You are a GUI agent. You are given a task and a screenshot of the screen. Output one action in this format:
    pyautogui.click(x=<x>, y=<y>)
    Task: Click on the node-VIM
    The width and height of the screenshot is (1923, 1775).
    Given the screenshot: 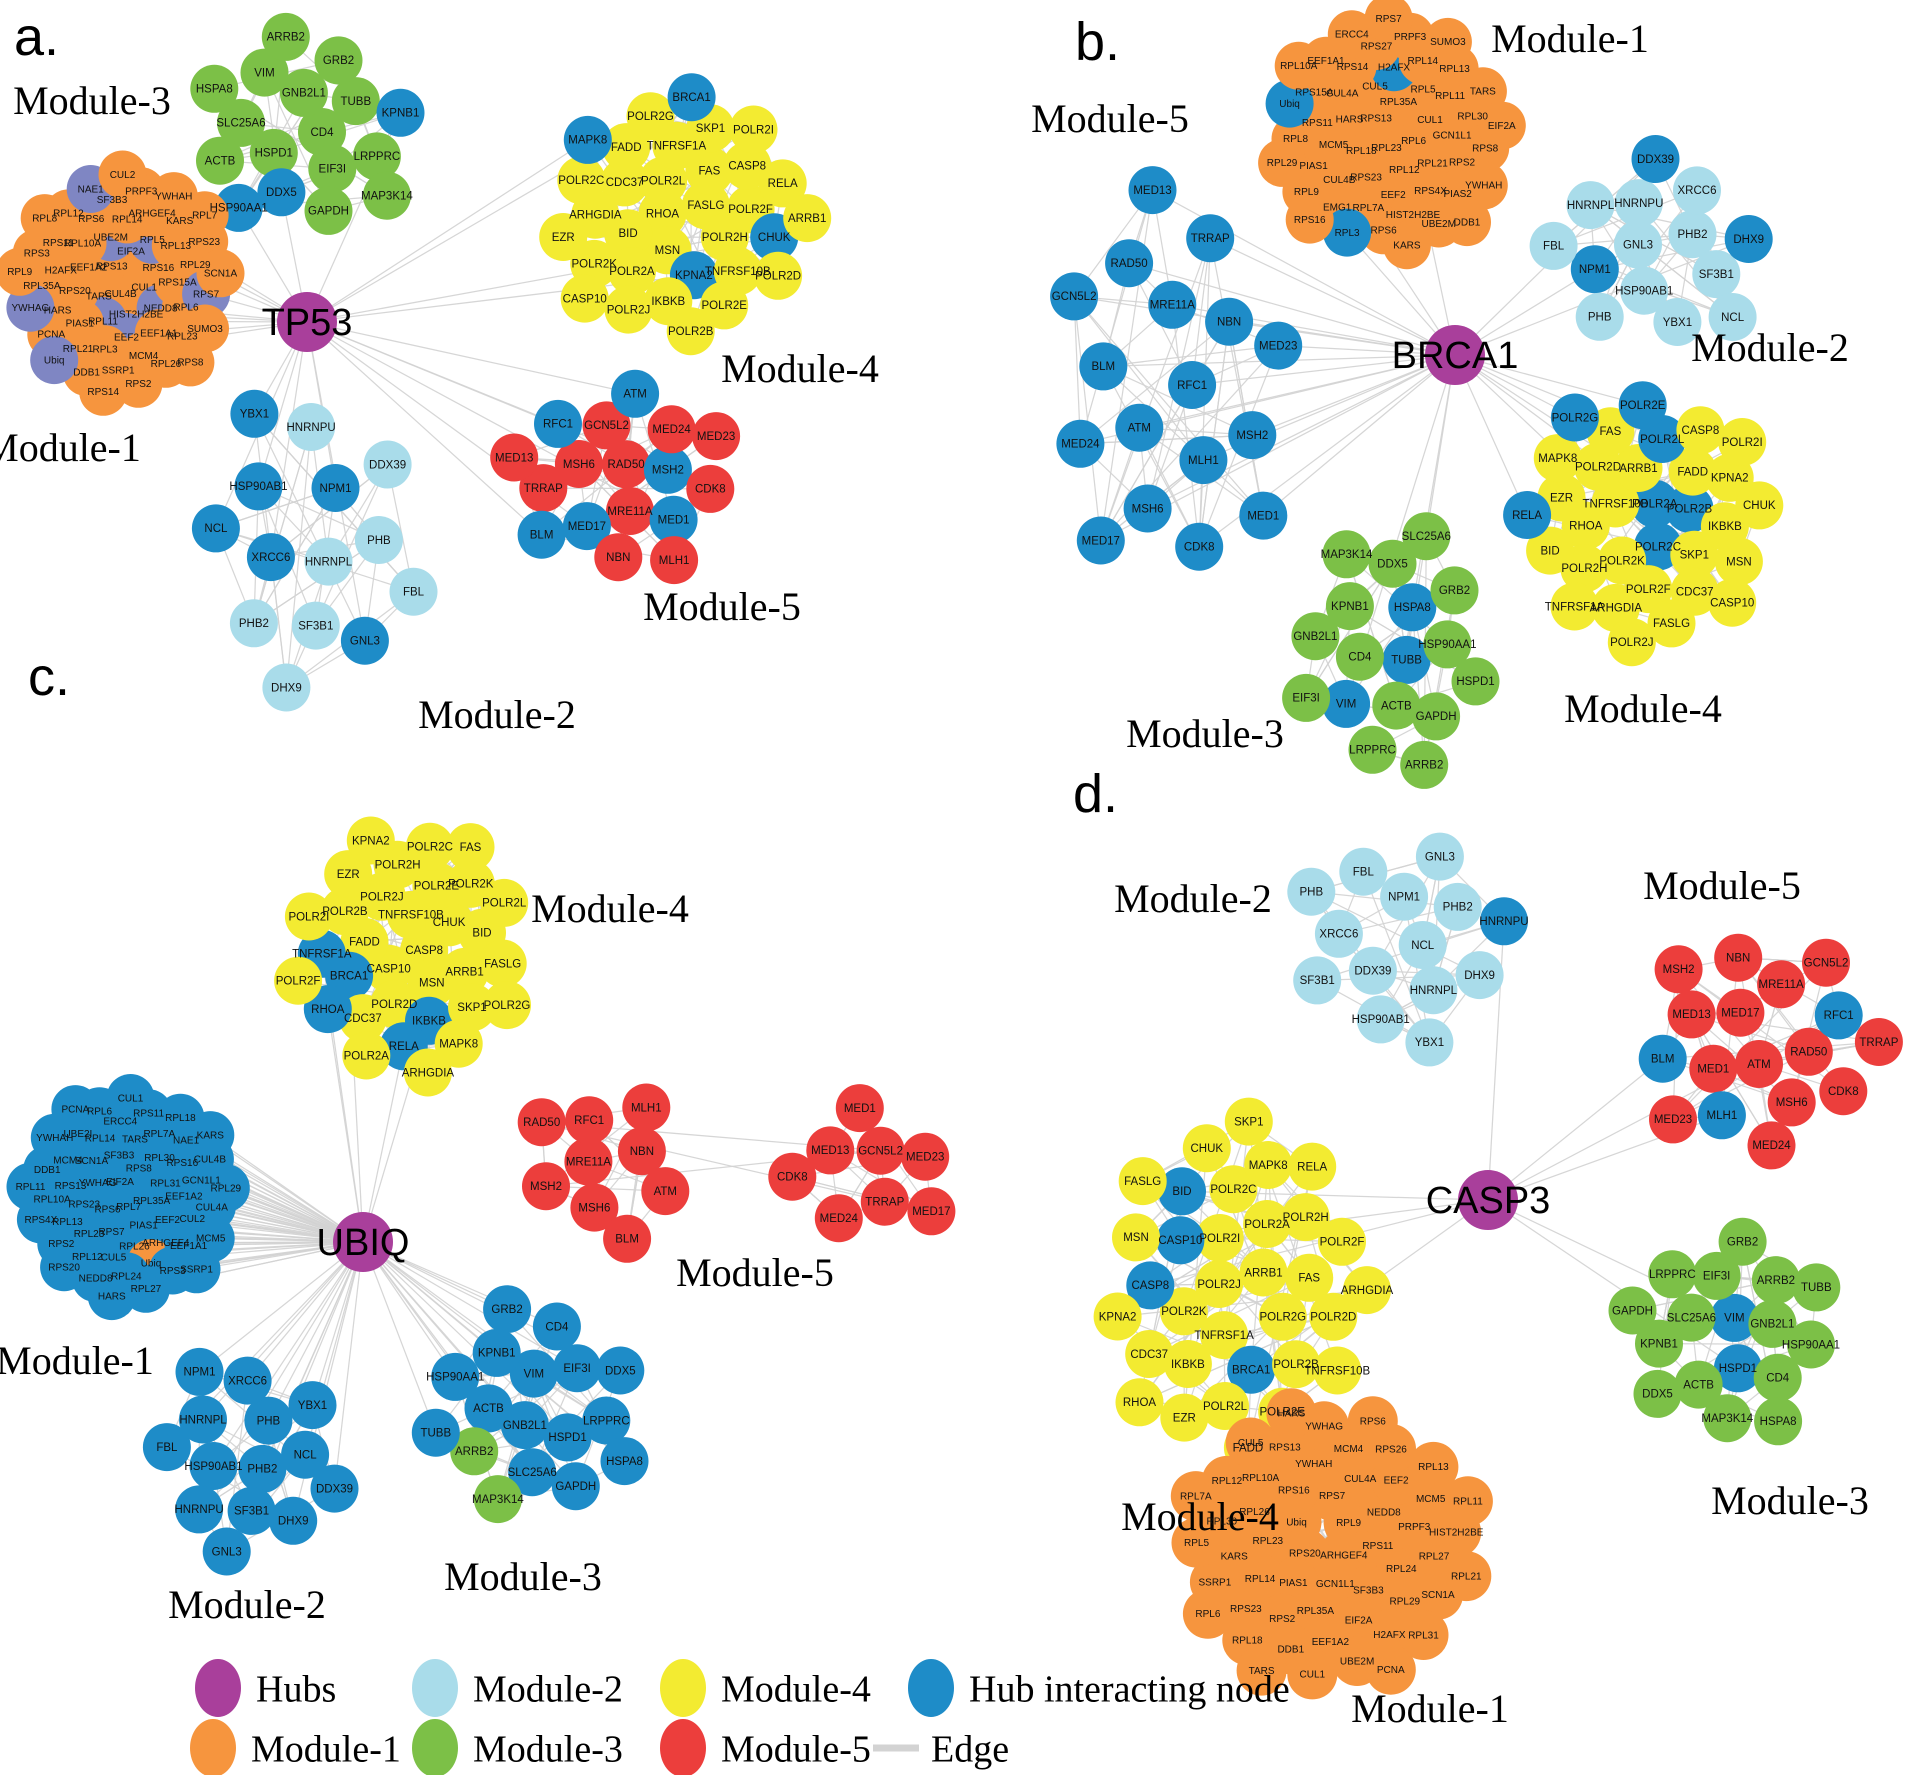 What is the action you would take?
    pyautogui.click(x=1346, y=703)
    